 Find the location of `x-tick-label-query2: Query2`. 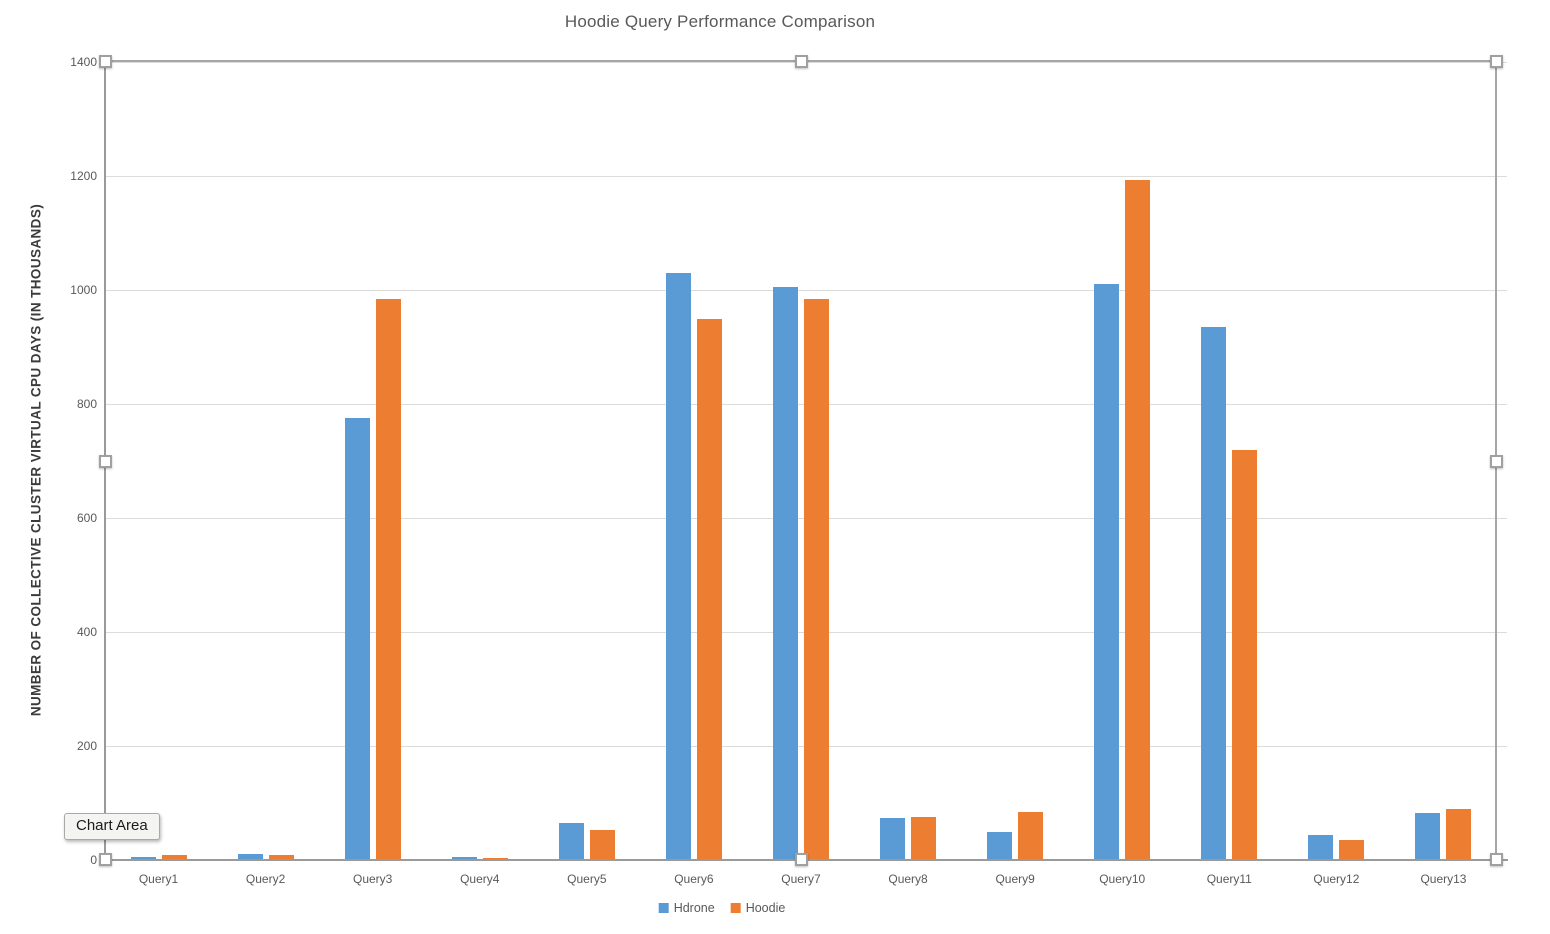

x-tick-label-query2: Query2 is located at coordinates (265, 879).